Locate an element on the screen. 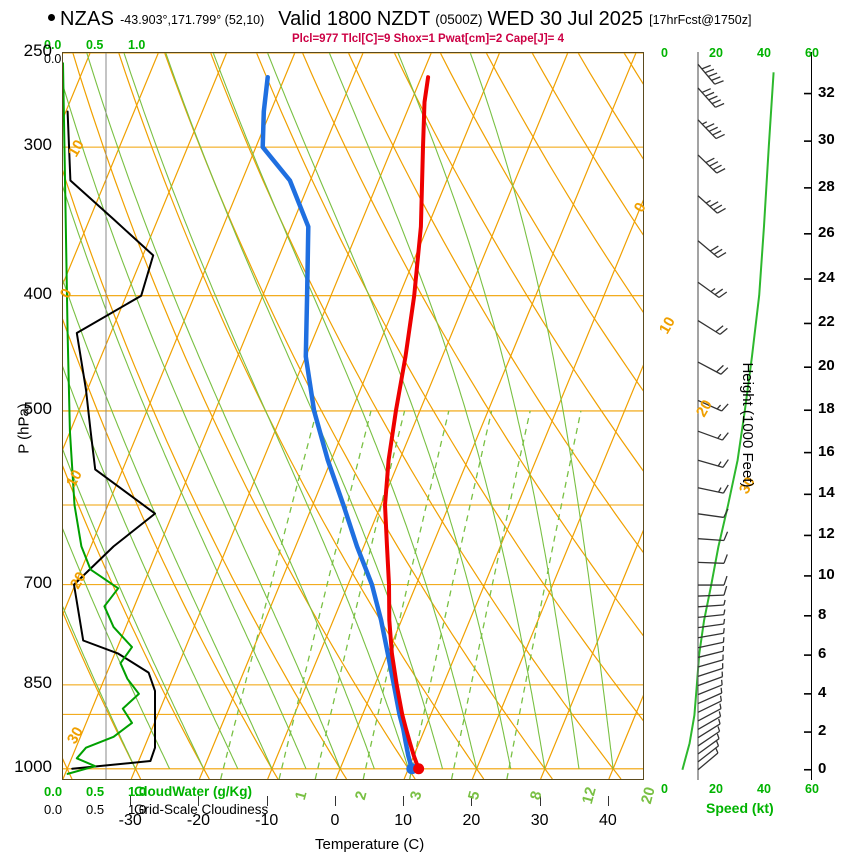 This screenshot has width=850, height=860. temperature-tick--10: -10 is located at coordinates (267, 820).